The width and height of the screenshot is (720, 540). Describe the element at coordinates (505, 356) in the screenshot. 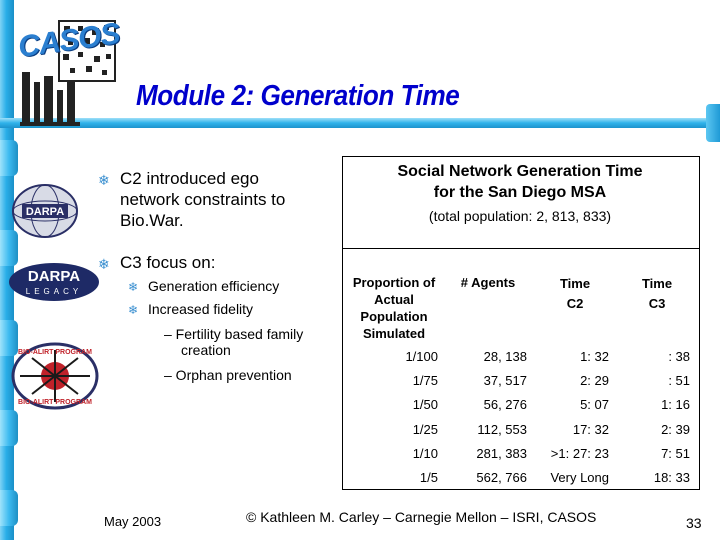

I see `table-cell: 28, 138` at that location.